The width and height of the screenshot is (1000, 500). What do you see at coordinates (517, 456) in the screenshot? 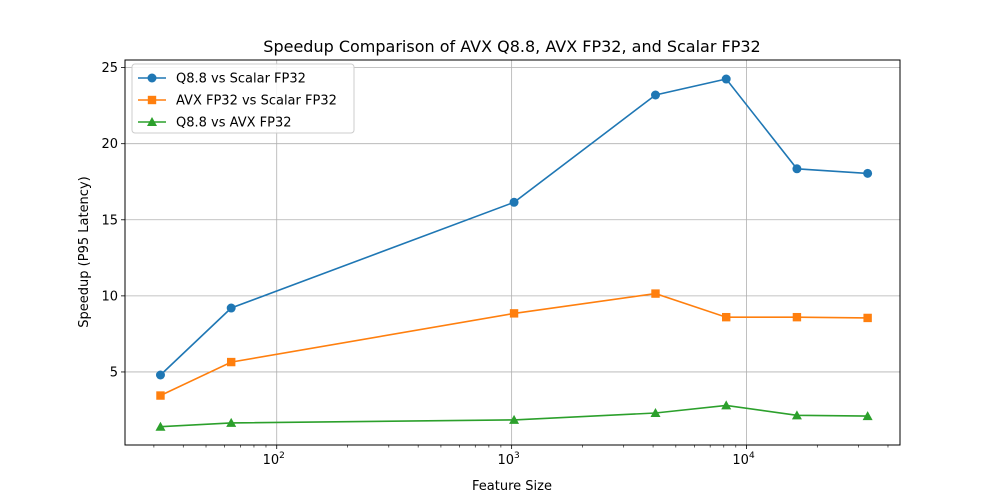
I see `x-tick-label-exponent: 3` at bounding box center [517, 456].